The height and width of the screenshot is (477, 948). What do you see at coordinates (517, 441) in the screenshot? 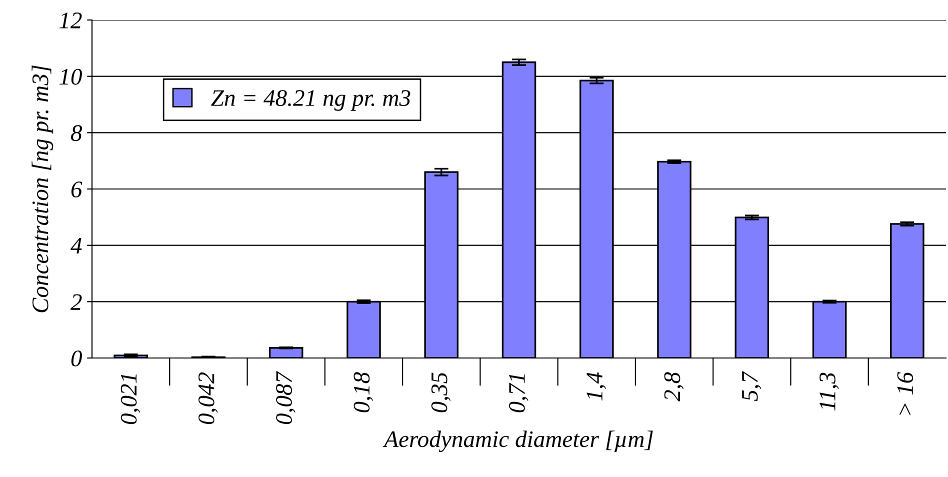
I see `x-axis-title: Aerodynamic diameter [µm]` at bounding box center [517, 441].